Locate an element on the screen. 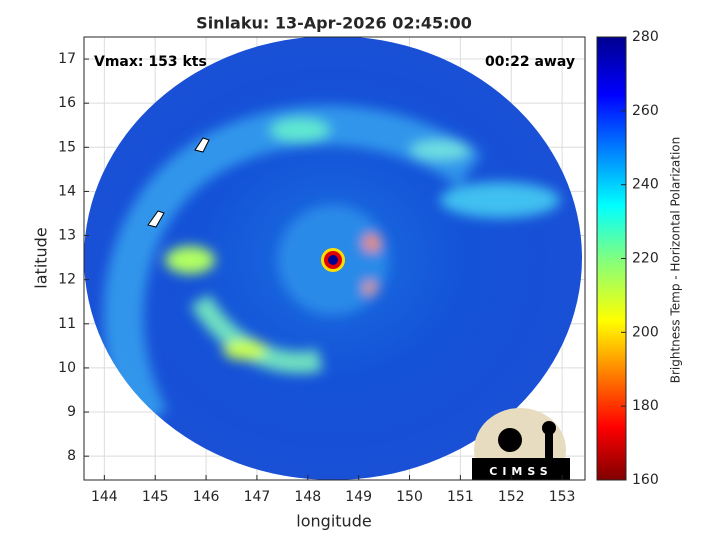 The height and width of the screenshot is (540, 720). x-tick-label: 147 is located at coordinates (257, 497).